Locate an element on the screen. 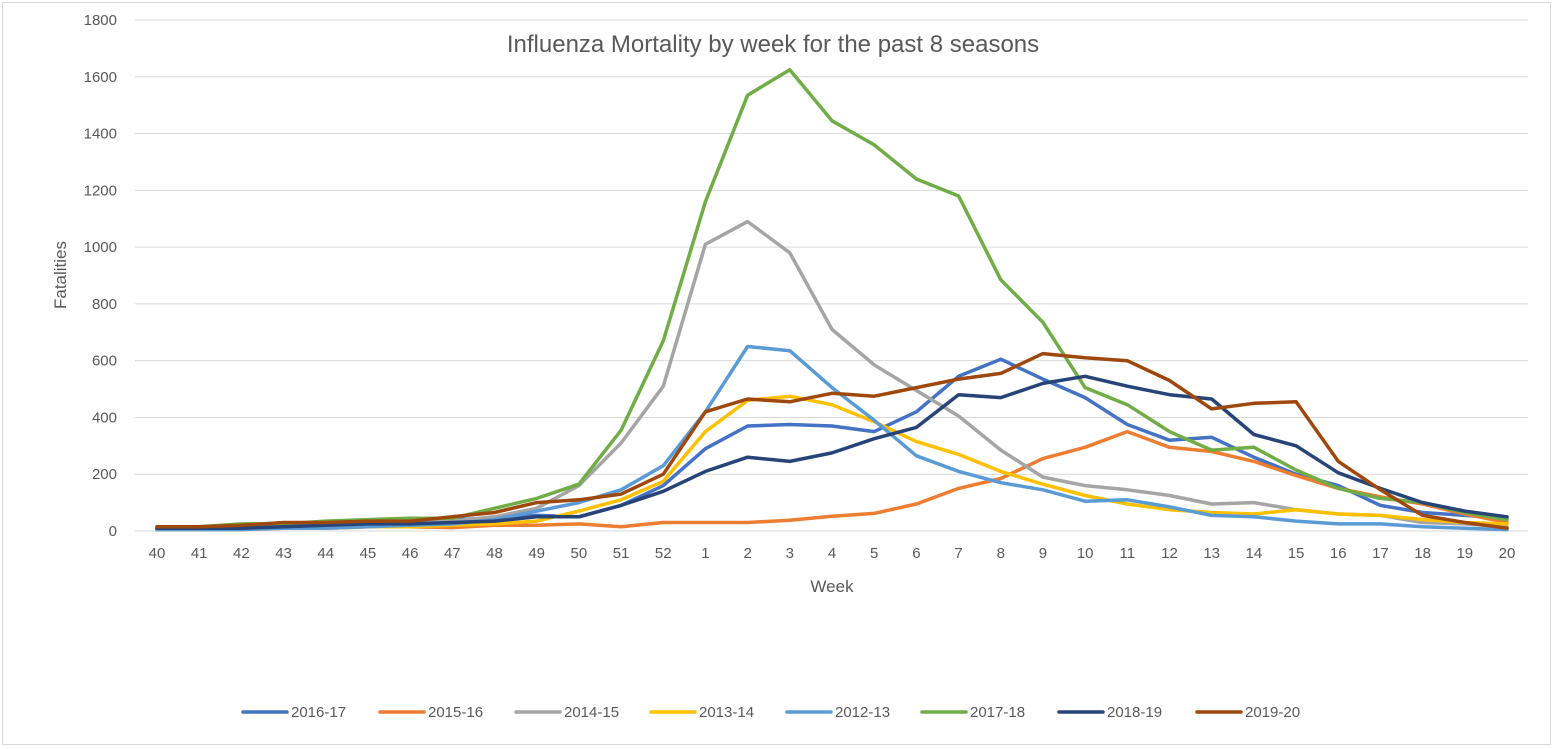 Image resolution: width=1555 pixels, height=749 pixels. x-tick-label: 12 is located at coordinates (1169, 553).